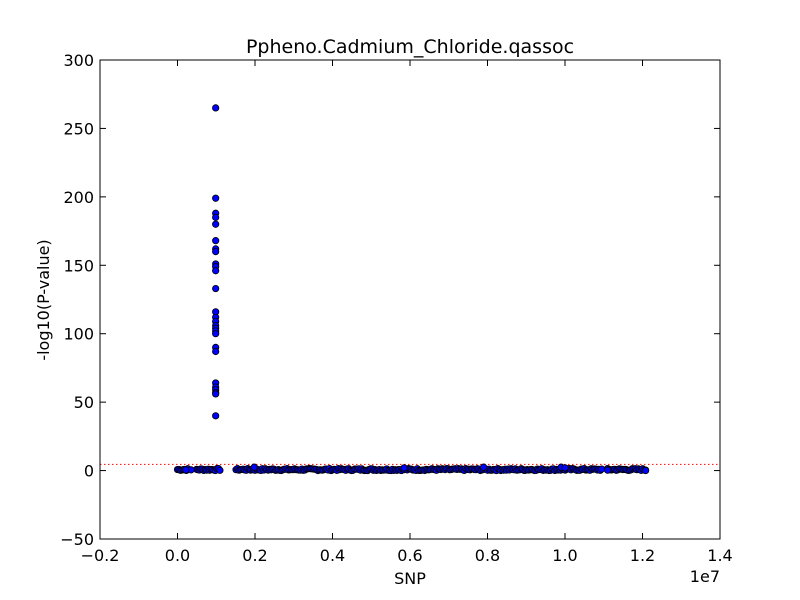  What do you see at coordinates (410, 578) in the screenshot?
I see `x-axis-label: SNP` at bounding box center [410, 578].